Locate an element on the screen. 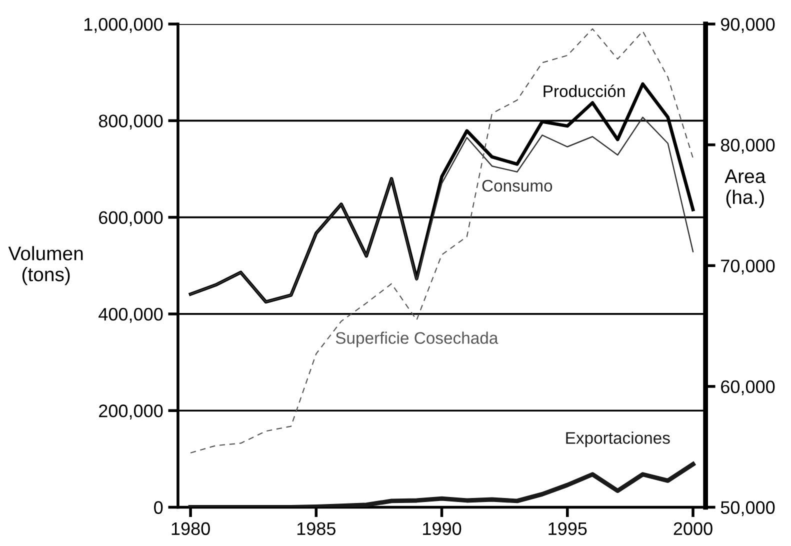 Image resolution: width=791 pixels, height=546 pixels. y2-tick-label: 70,000 is located at coordinates (748, 267).